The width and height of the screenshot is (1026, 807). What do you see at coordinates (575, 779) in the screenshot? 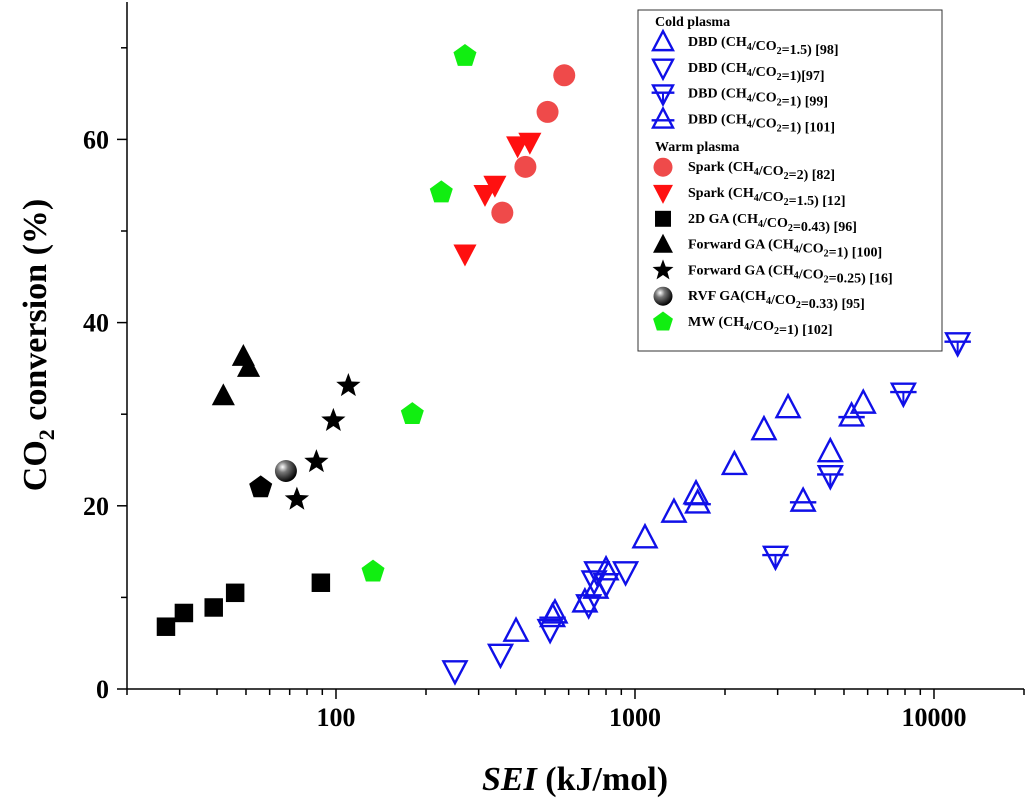
I see `x-axis-title: SEI (kJ/mol)` at bounding box center [575, 779].